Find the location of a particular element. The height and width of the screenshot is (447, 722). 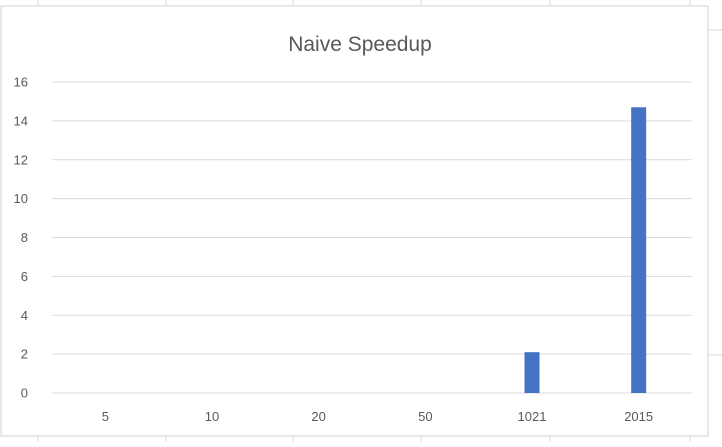

y-tick-label: 10 is located at coordinates (21, 198).